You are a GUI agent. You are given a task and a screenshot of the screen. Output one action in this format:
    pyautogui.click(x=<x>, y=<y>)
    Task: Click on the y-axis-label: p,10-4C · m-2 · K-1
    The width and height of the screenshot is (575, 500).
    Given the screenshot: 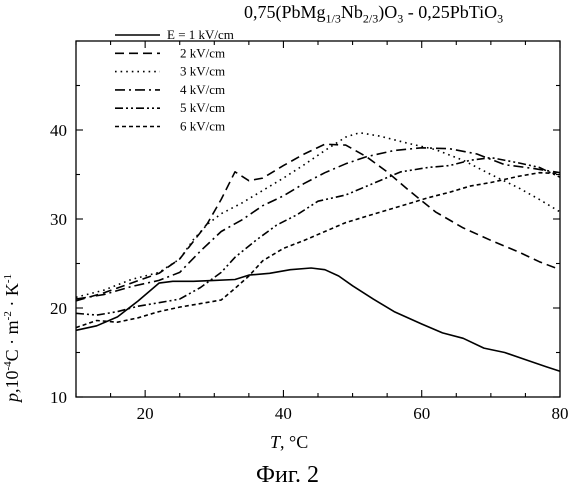 What is the action you would take?
    pyautogui.click(x=17, y=338)
    